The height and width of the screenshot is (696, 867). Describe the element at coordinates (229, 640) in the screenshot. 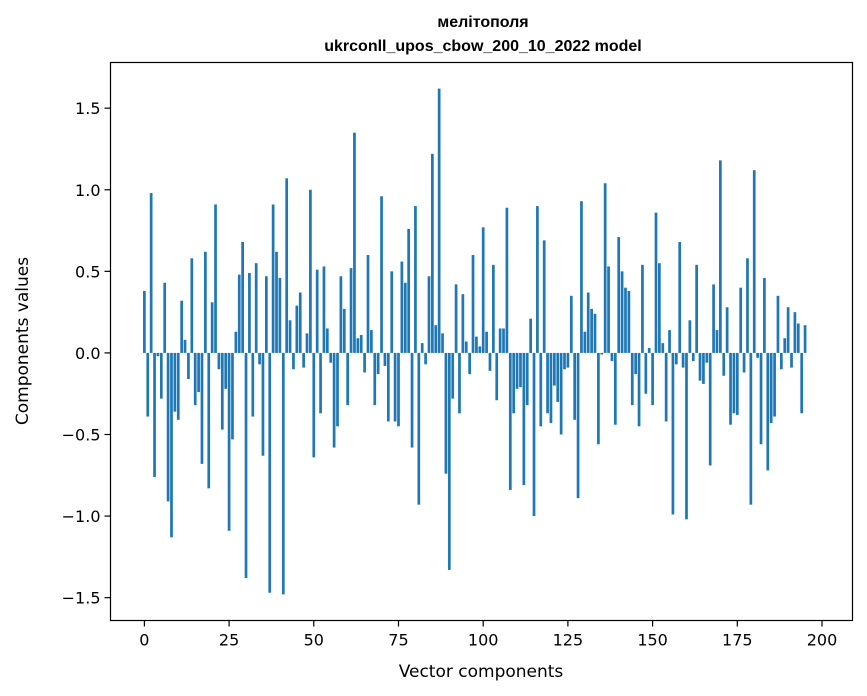

I see `x-tick-label: 25` at that location.